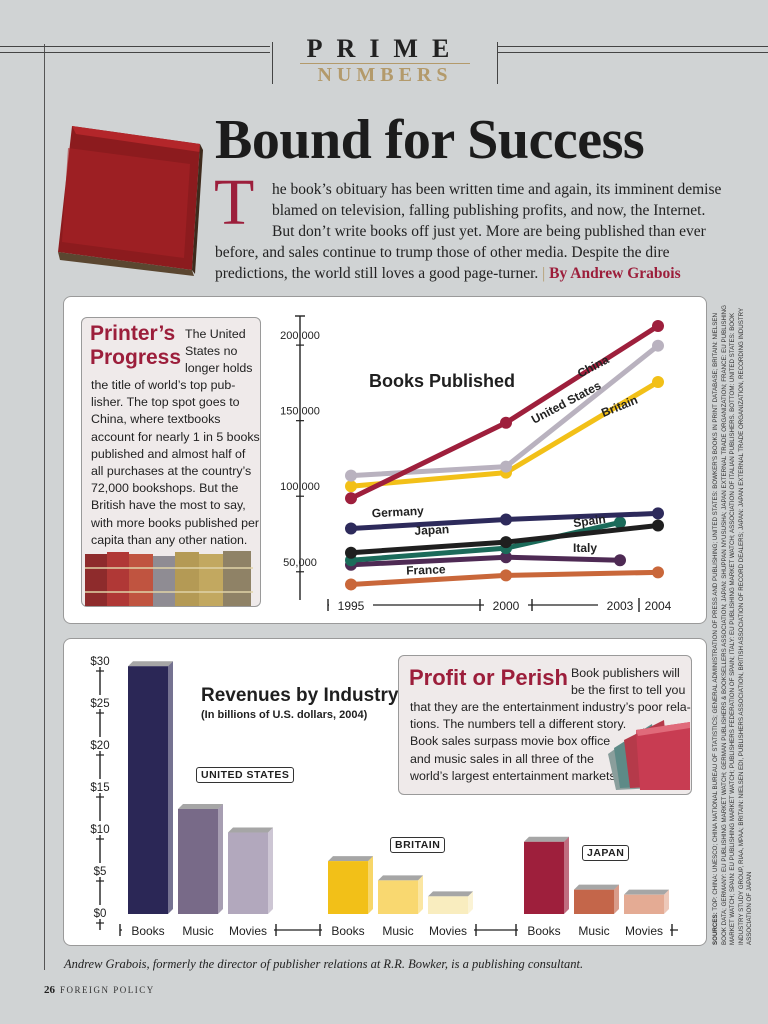 The height and width of the screenshot is (1024, 768). What do you see at coordinates (398, 897) in the screenshot?
I see `bar-britain-music` at bounding box center [398, 897].